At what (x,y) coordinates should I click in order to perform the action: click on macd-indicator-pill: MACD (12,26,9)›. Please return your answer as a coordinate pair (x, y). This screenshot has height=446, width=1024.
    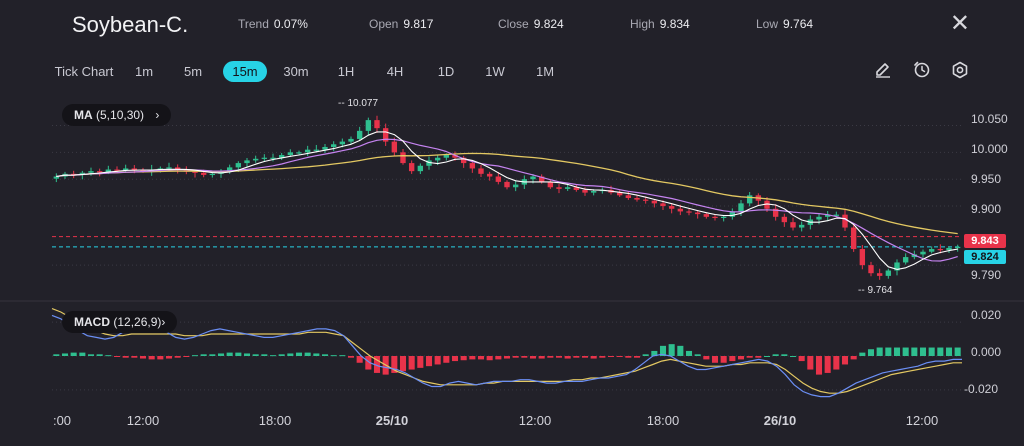
    Looking at the image, I should click on (120, 322).